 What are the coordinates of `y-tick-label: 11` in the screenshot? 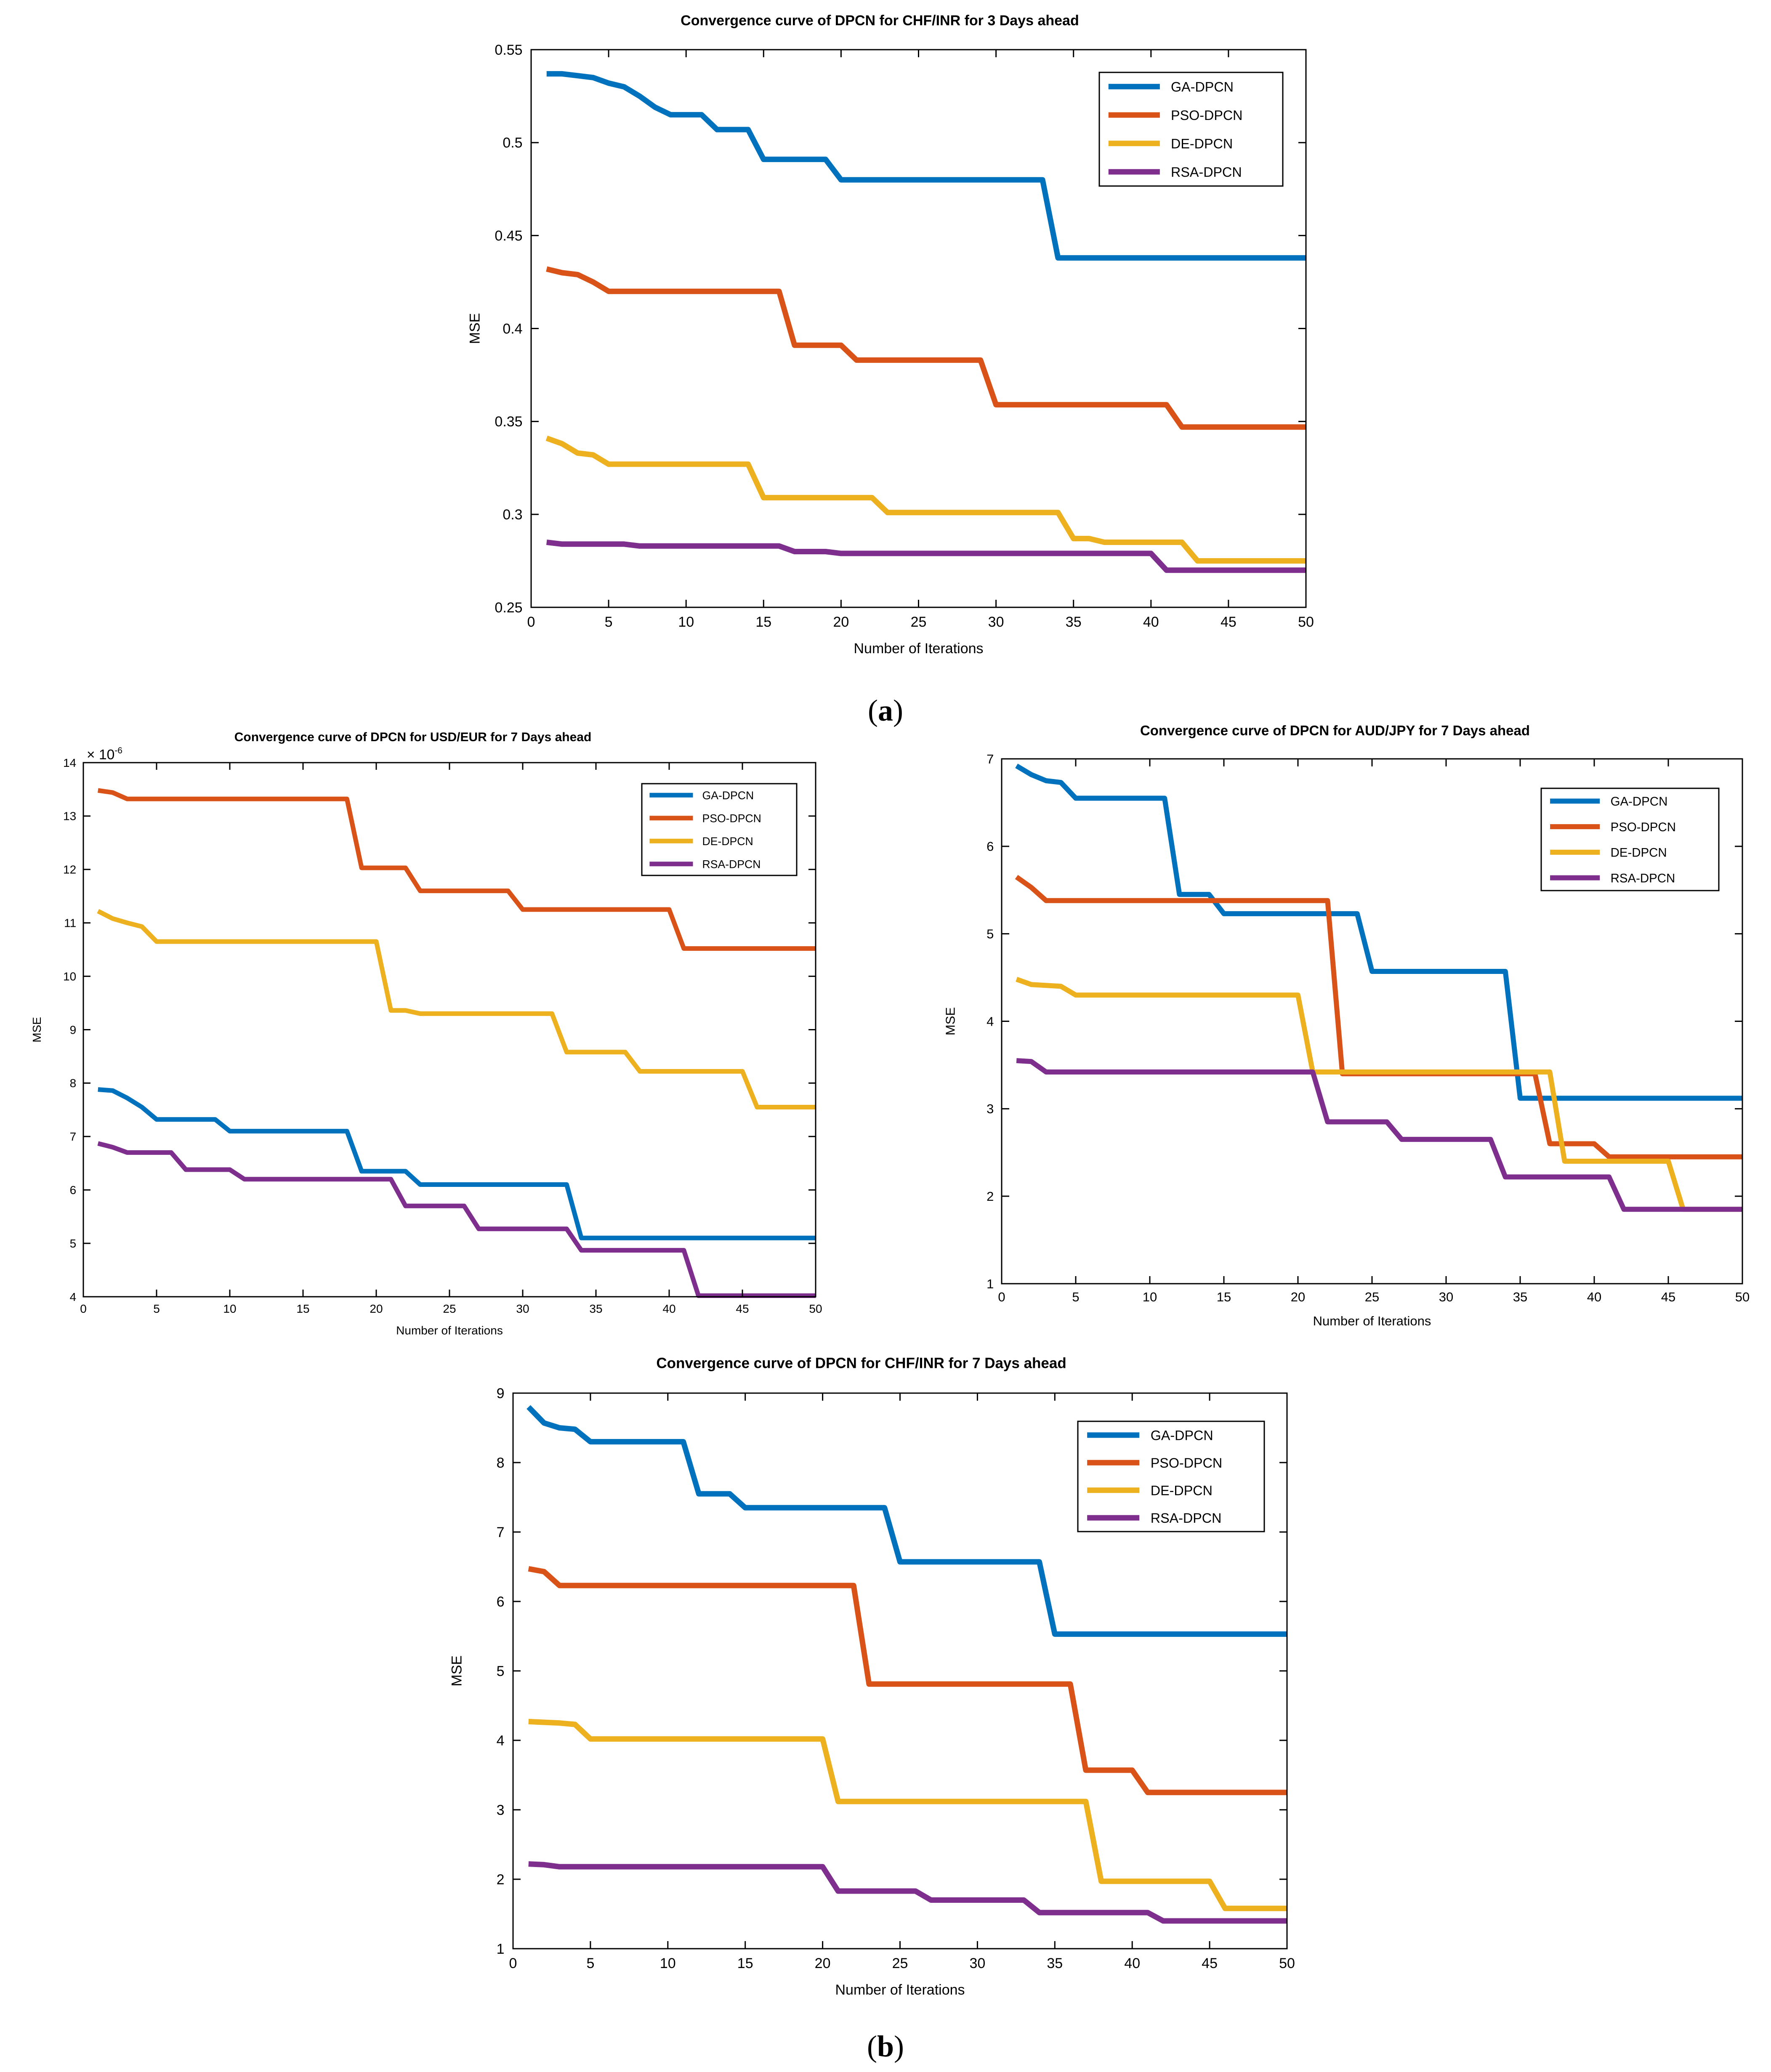 It's located at (70, 924).